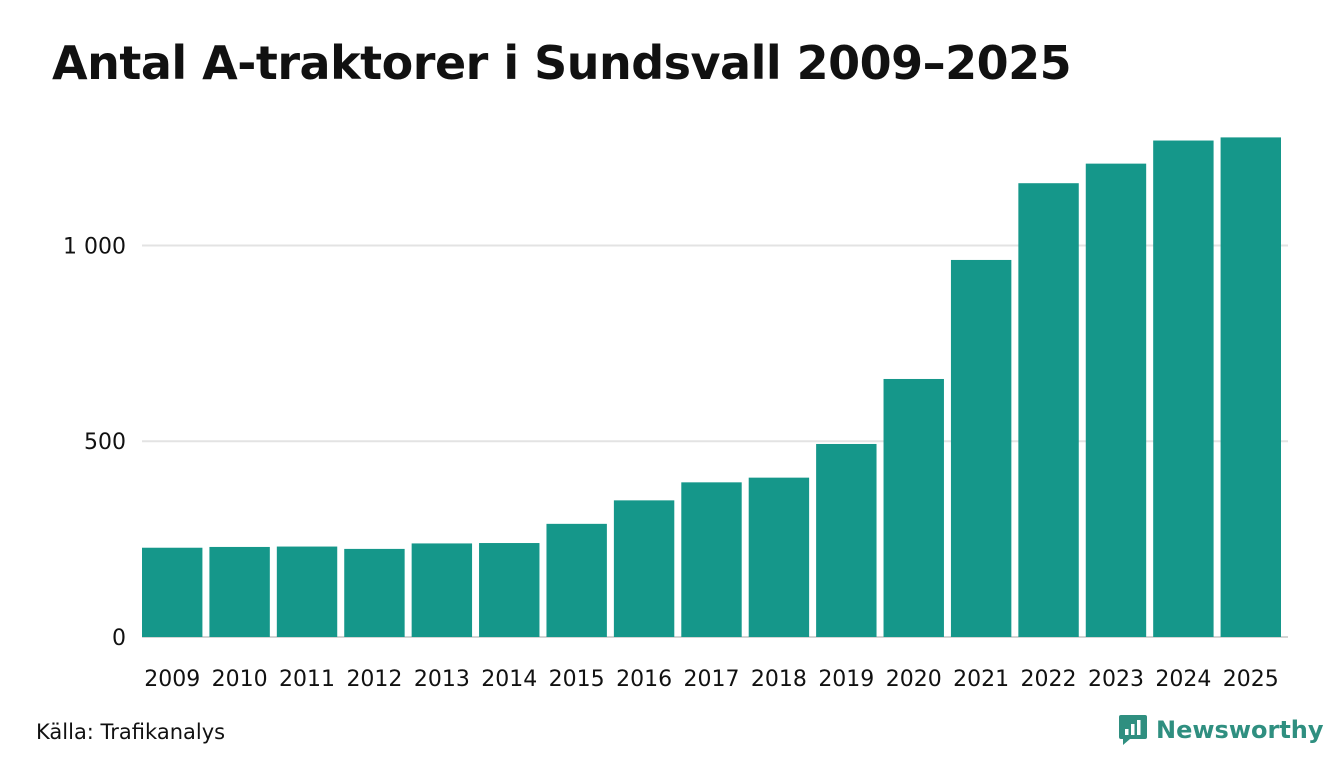 The image size is (1340, 780). Describe the element at coordinates (1133, 730) in the screenshot. I see `newsworthy-logo-icon` at that location.